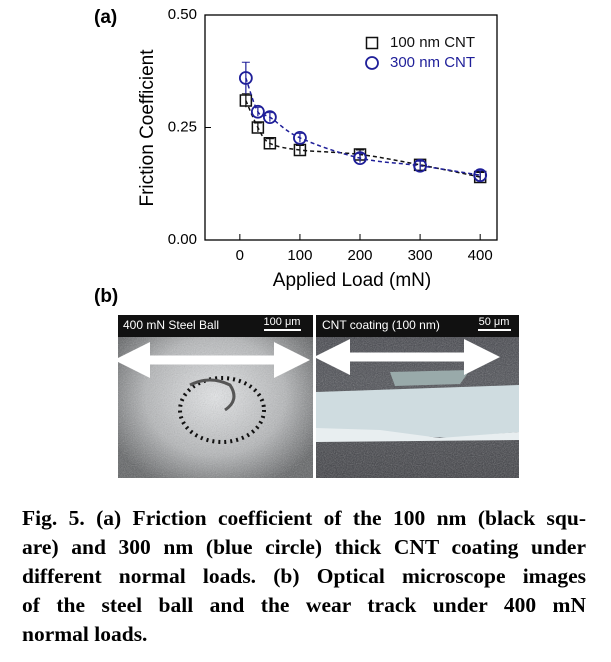 The height and width of the screenshot is (662, 611). What do you see at coordinates (420, 255) in the screenshot?
I see `x-tick-label: 300` at bounding box center [420, 255].